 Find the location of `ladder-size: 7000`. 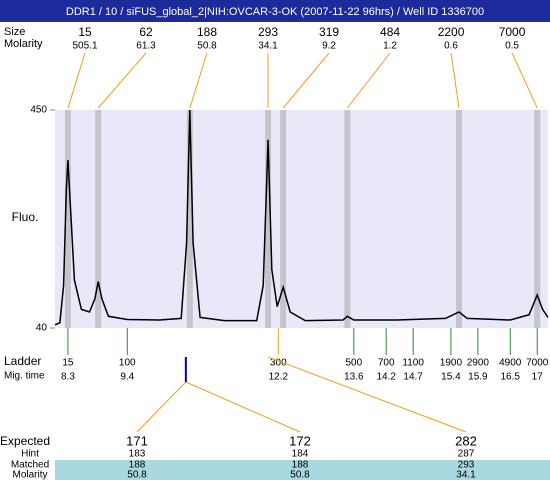

ladder-size: 7000 is located at coordinates (537, 363).